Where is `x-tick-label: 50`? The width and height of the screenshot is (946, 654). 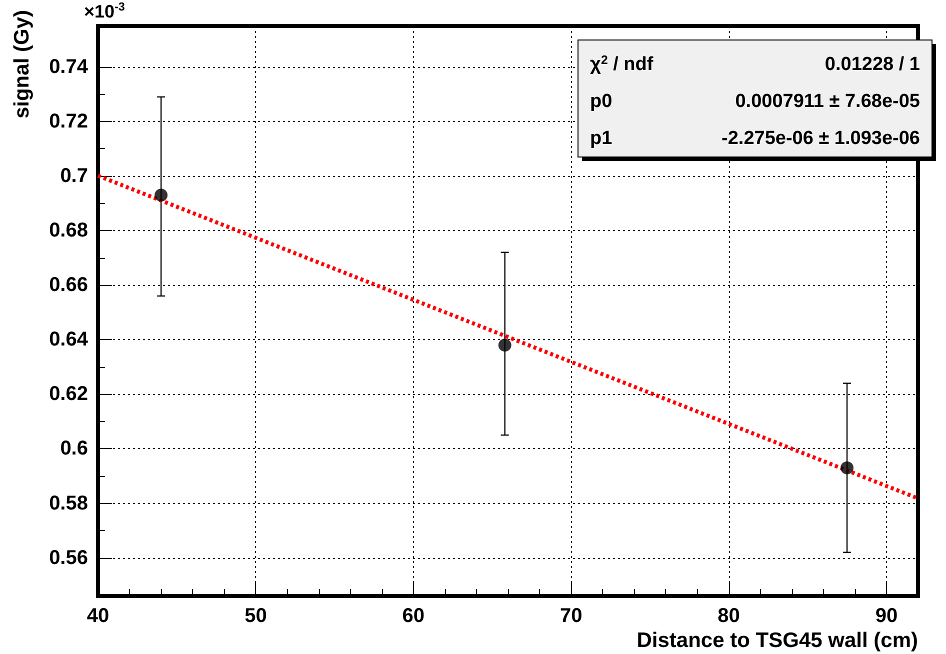
x-tick-label: 50 is located at coordinates (255, 616).